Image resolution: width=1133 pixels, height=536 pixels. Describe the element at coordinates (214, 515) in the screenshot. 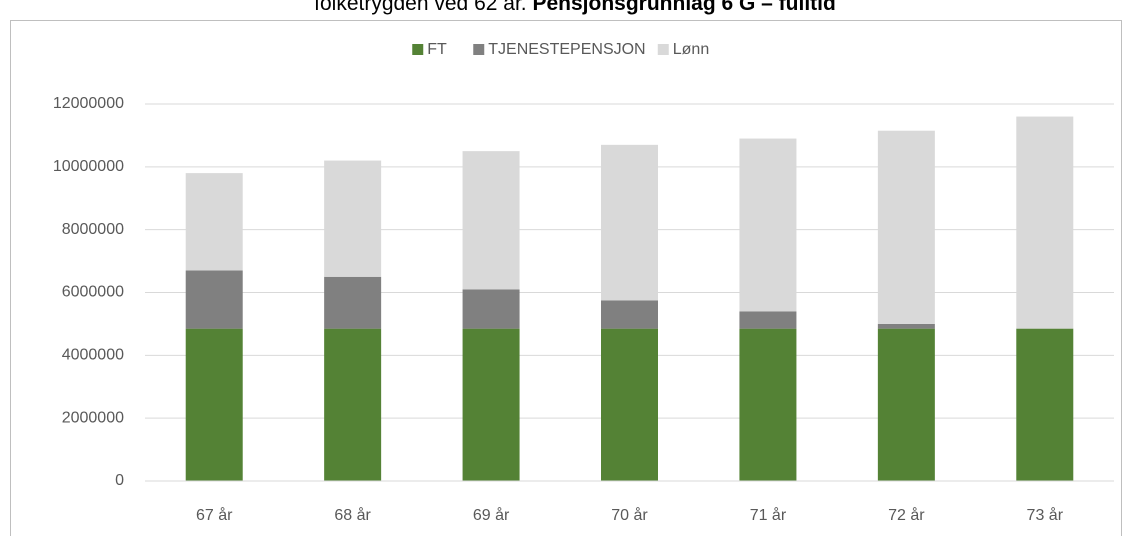

I see `x-tick-label: 67 år` at that location.